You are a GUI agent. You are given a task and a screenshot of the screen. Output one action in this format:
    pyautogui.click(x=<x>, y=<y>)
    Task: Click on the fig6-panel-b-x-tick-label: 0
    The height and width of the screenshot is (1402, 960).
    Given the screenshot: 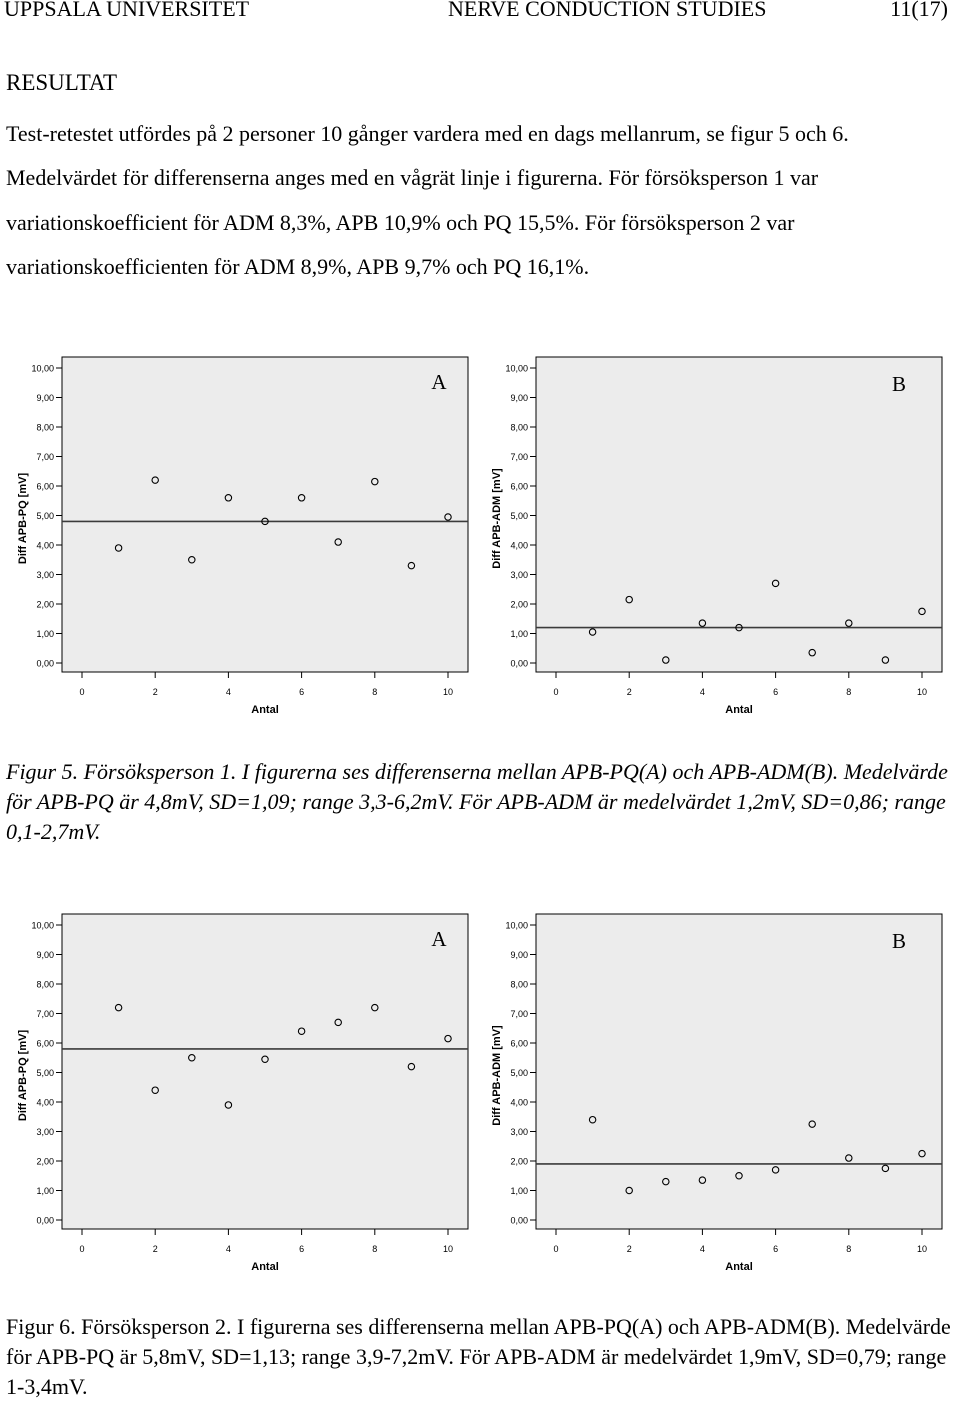 What is the action you would take?
    pyautogui.click(x=555, y=1249)
    